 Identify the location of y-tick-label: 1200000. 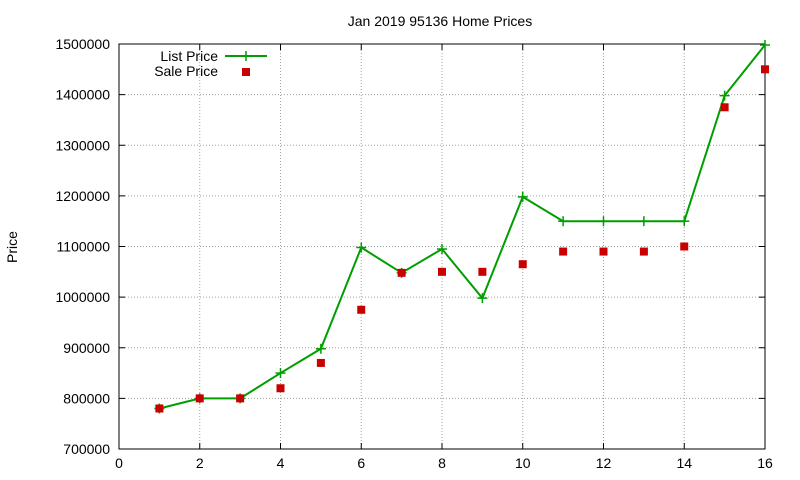
(82, 196).